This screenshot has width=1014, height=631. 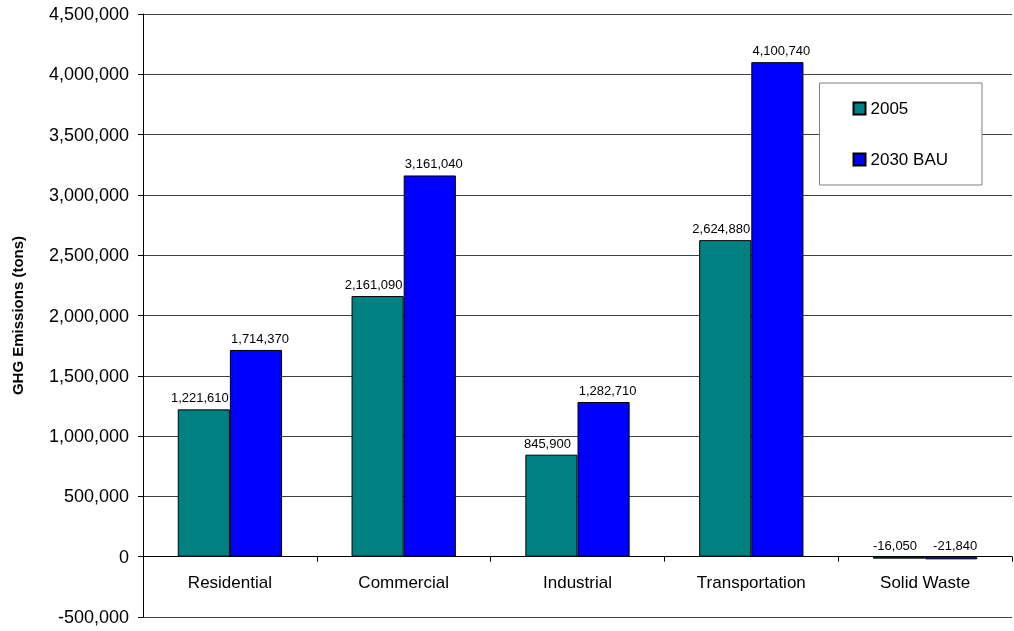 I want to click on y-tick-label: 2,500,000, so click(x=88, y=255).